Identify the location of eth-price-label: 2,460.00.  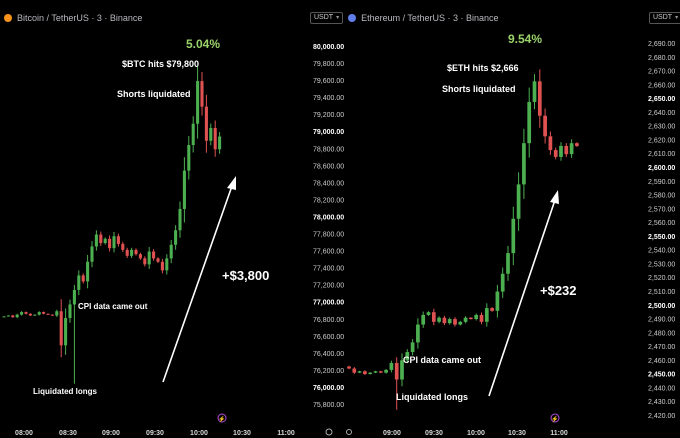
(661, 361).